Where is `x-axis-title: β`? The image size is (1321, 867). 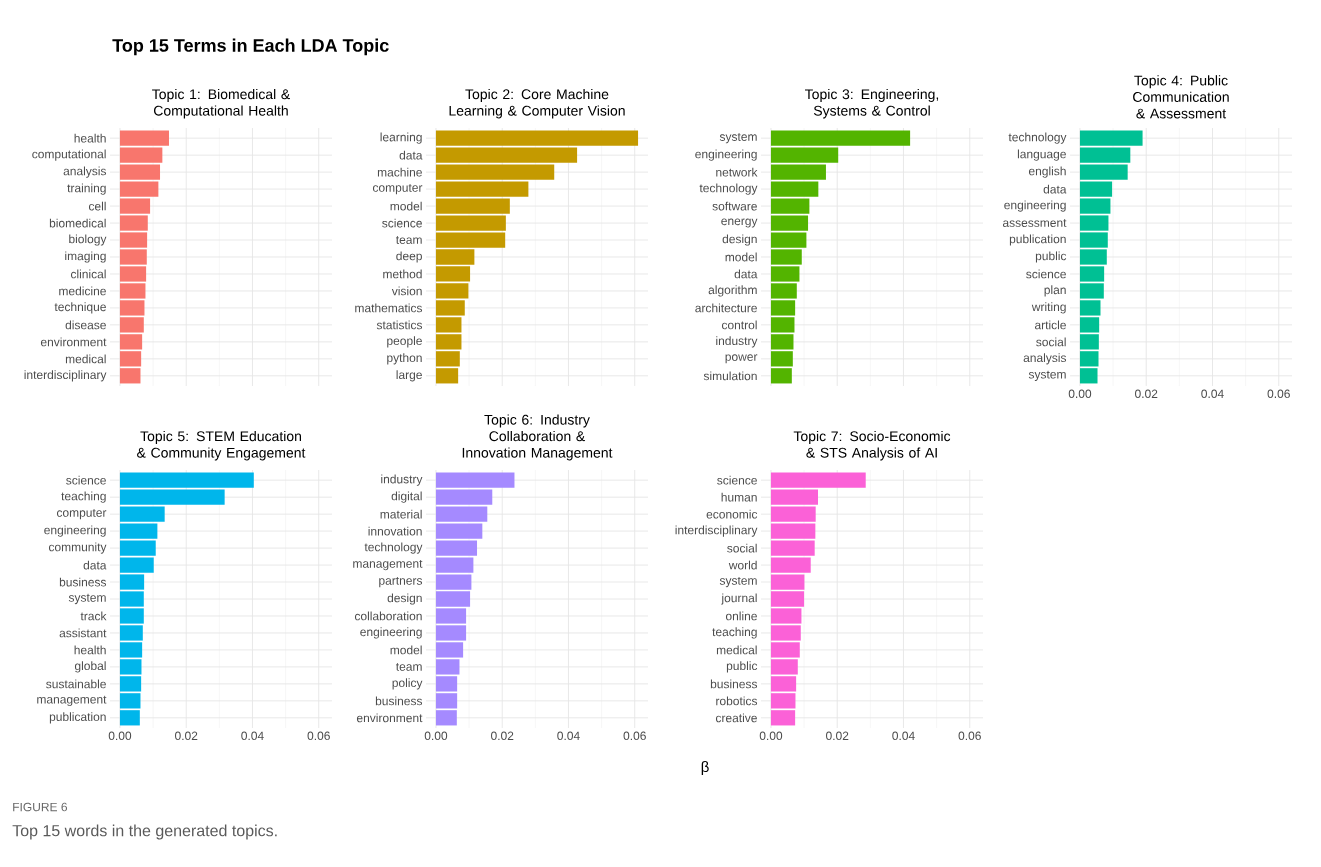
x-axis-title: β is located at coordinates (705, 768).